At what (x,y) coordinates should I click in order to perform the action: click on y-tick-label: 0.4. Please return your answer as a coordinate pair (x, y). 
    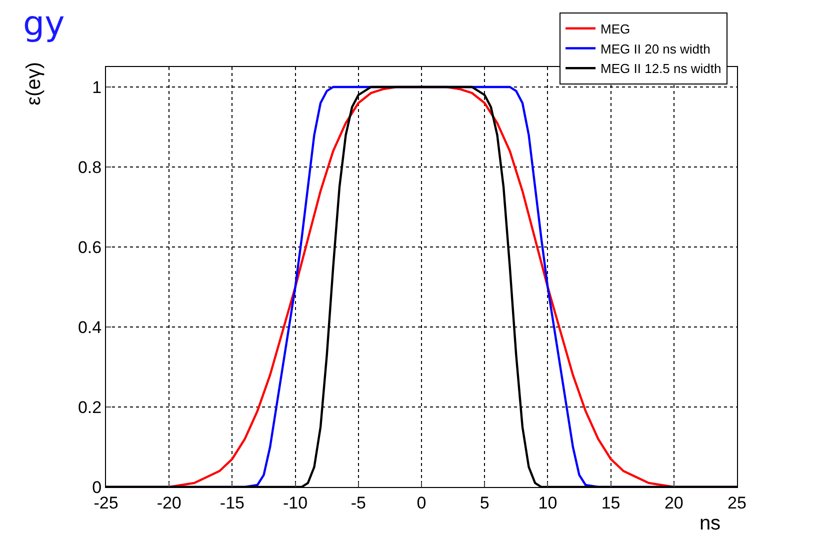
    Looking at the image, I should click on (90, 327).